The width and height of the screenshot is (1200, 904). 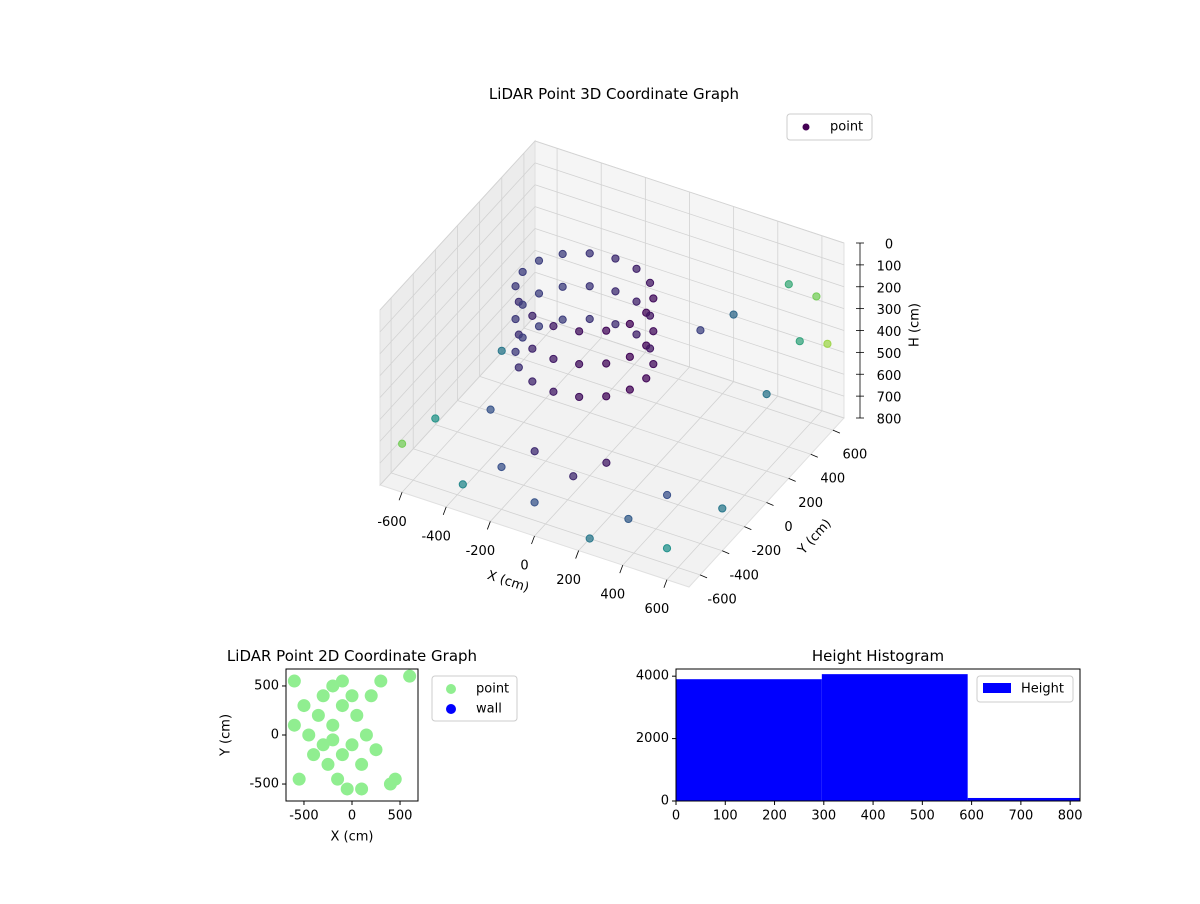 What do you see at coordinates (922, 816) in the screenshot?
I see `x-tick-label: 500` at bounding box center [922, 816].